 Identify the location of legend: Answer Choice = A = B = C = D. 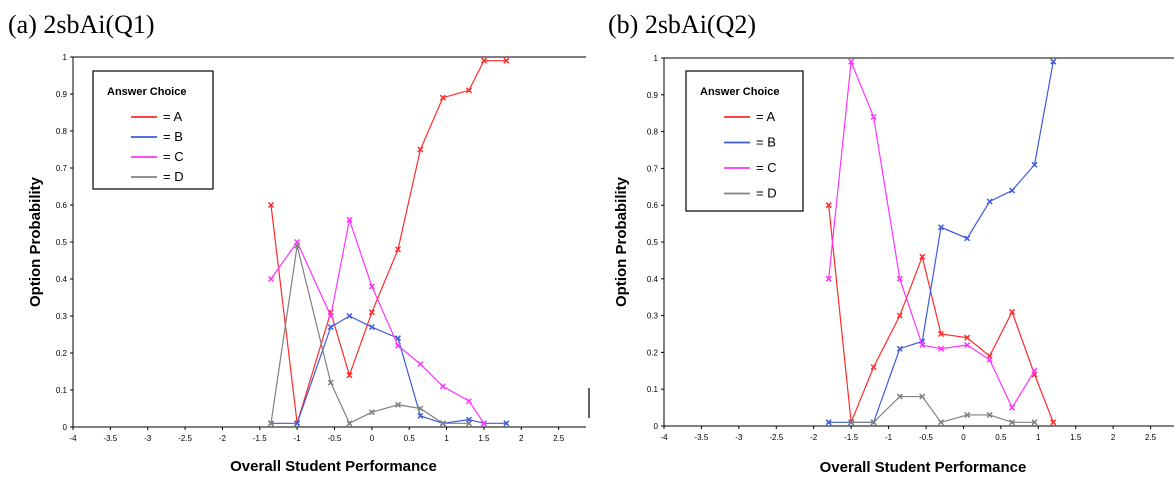
(744, 141).